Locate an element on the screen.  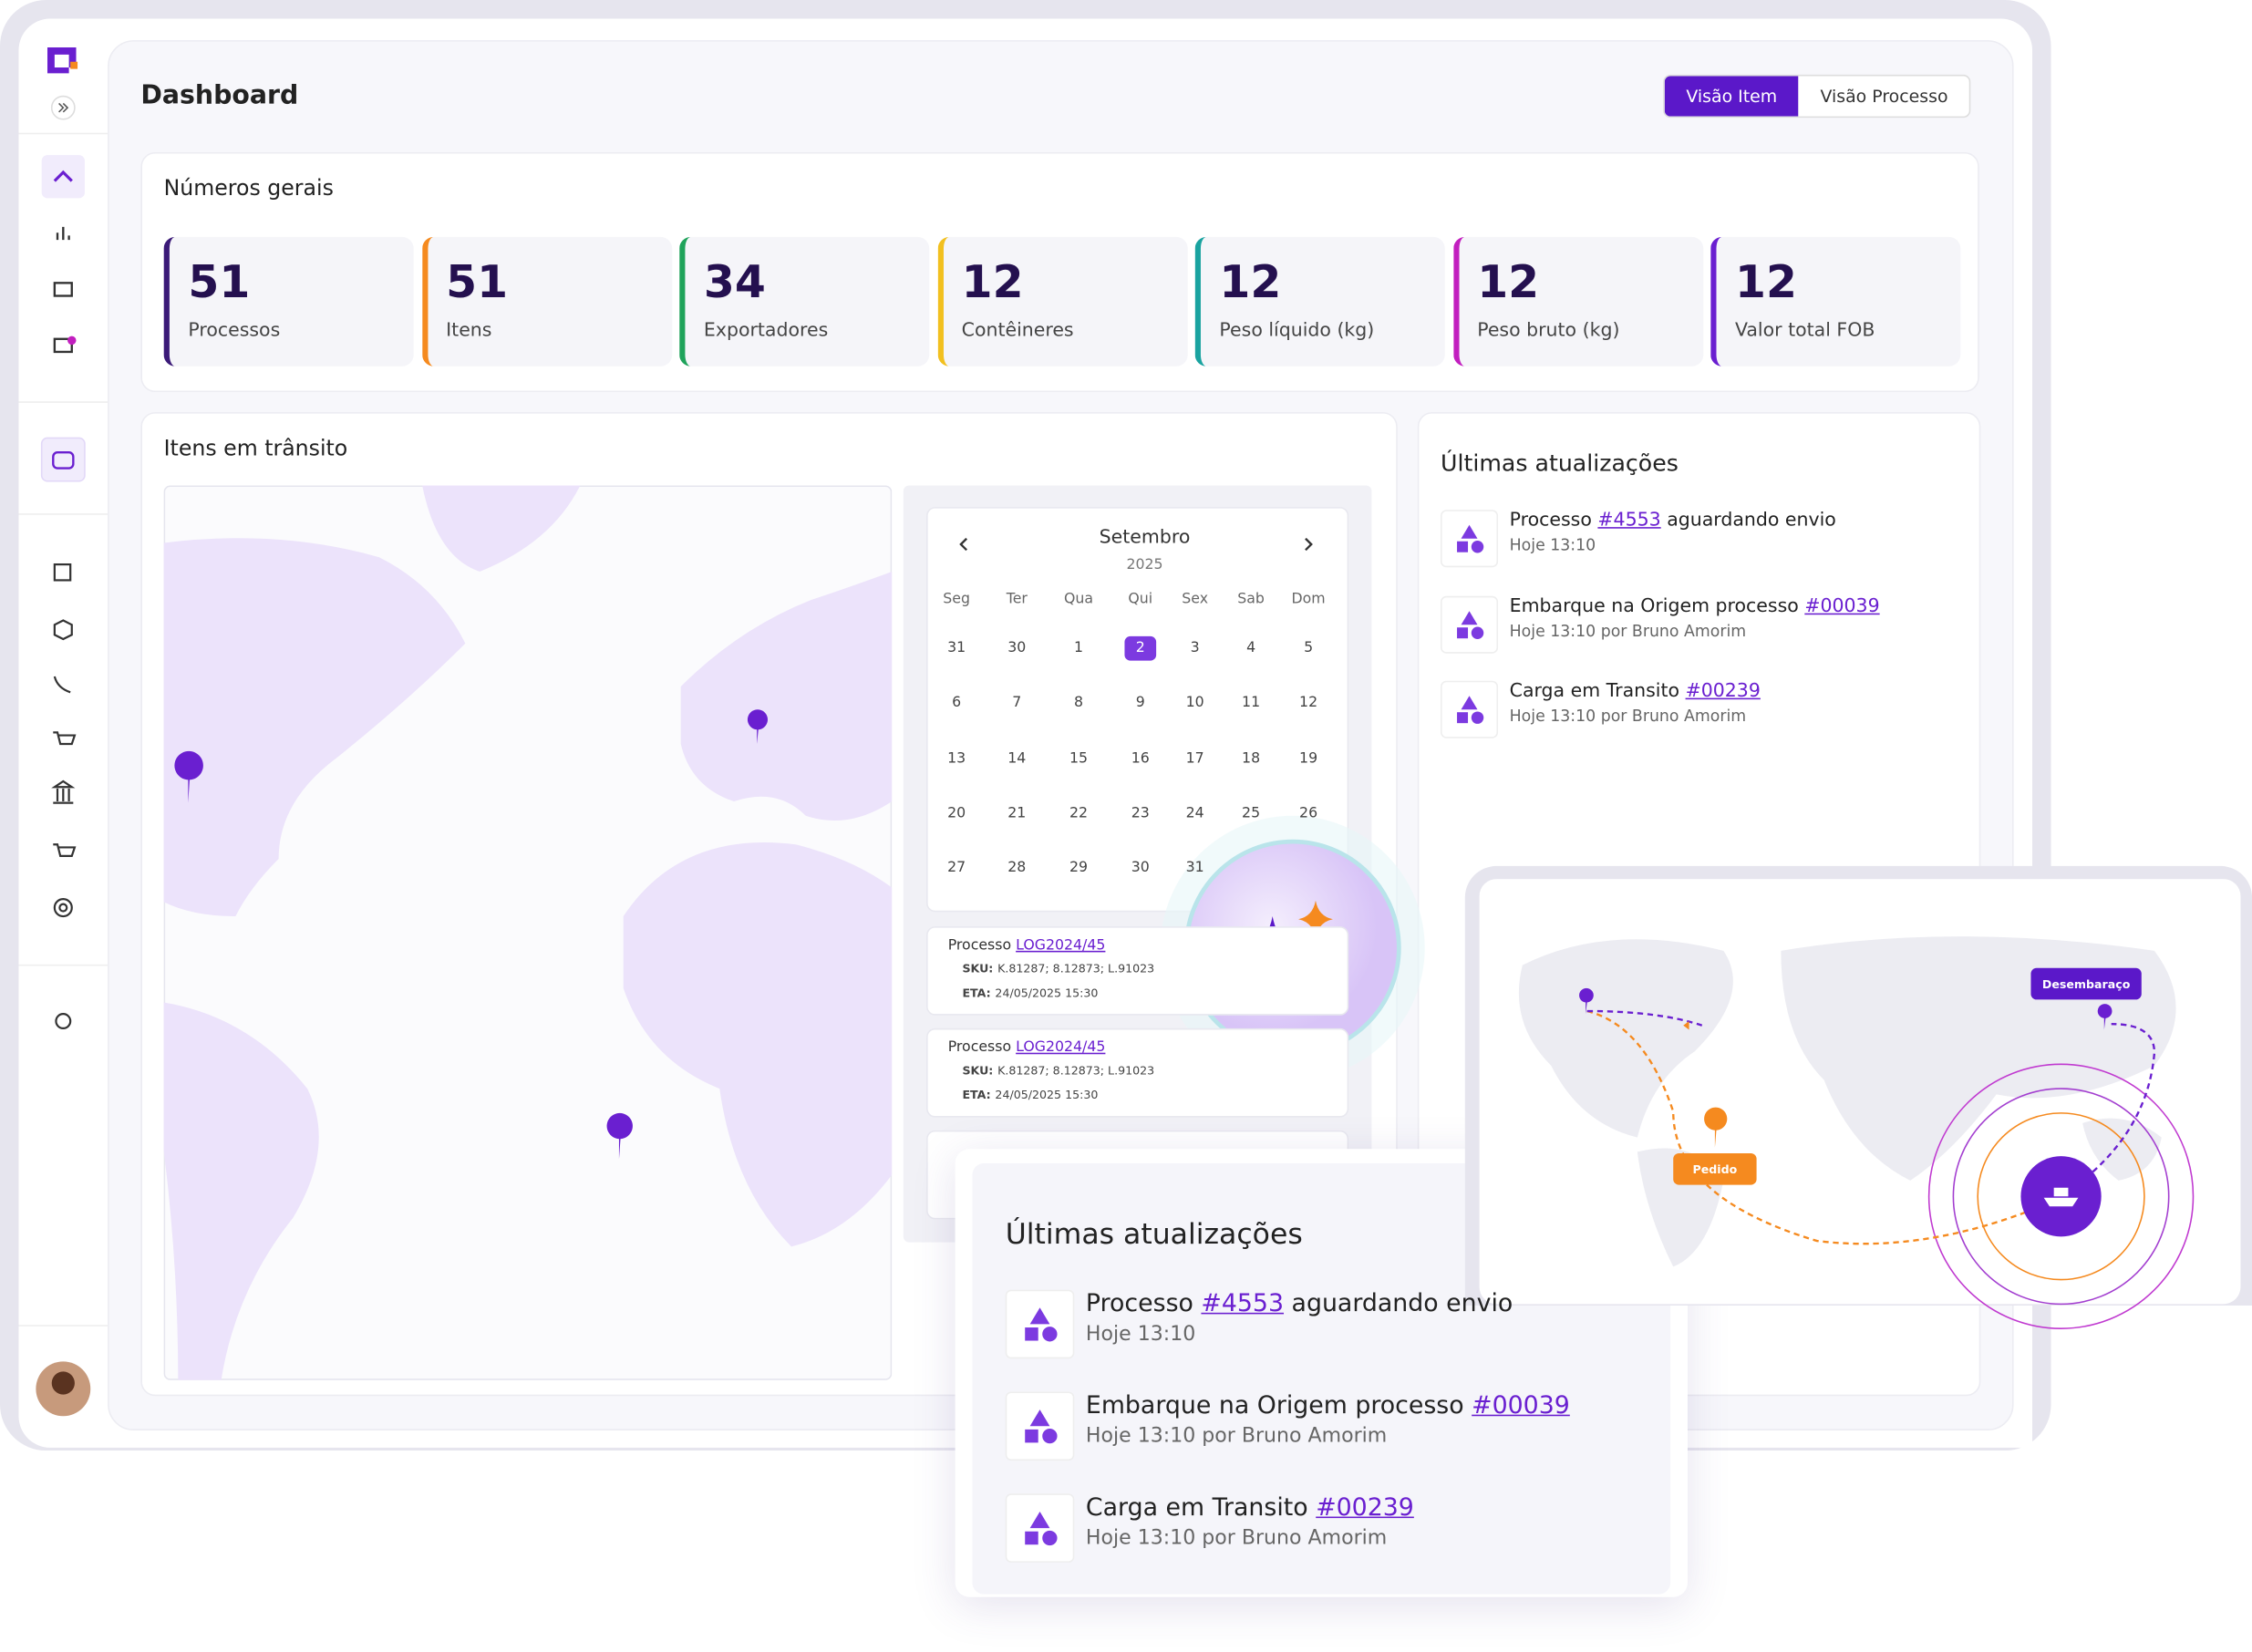
calendar-day: 29 is located at coordinates (1079, 868).